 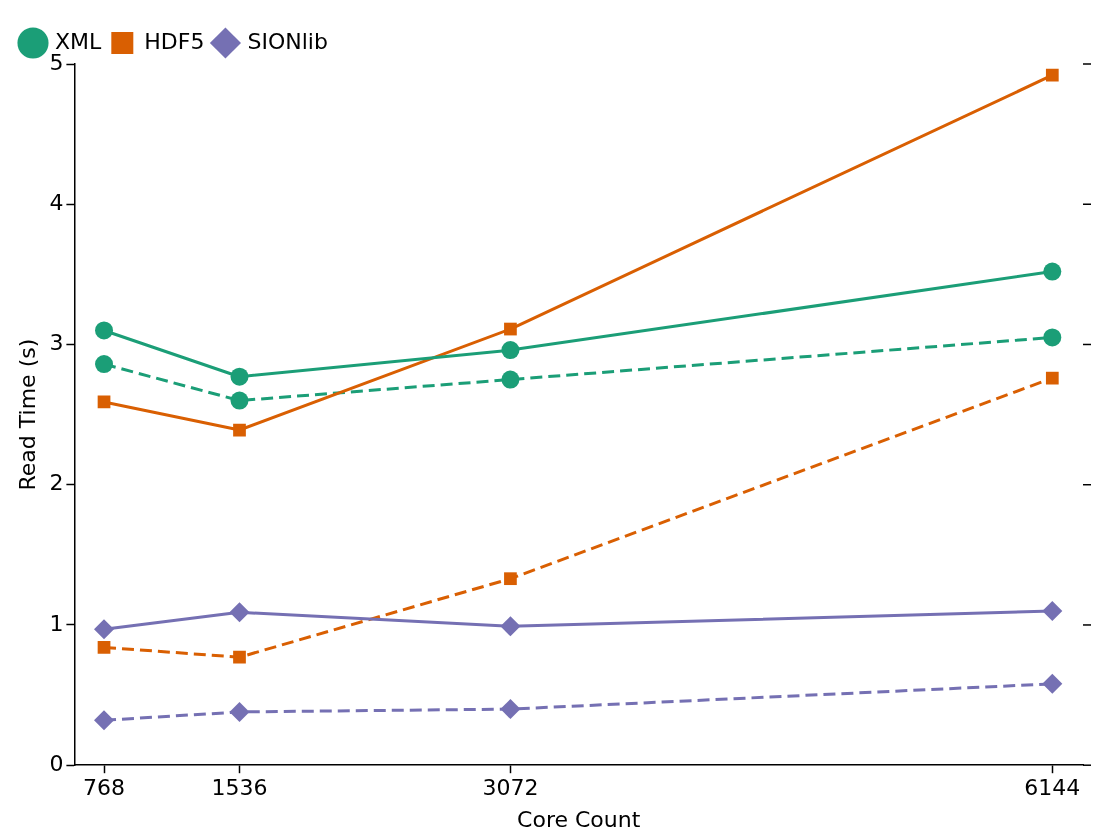 I want to click on y-tick-label: 0, so click(x=56, y=763).